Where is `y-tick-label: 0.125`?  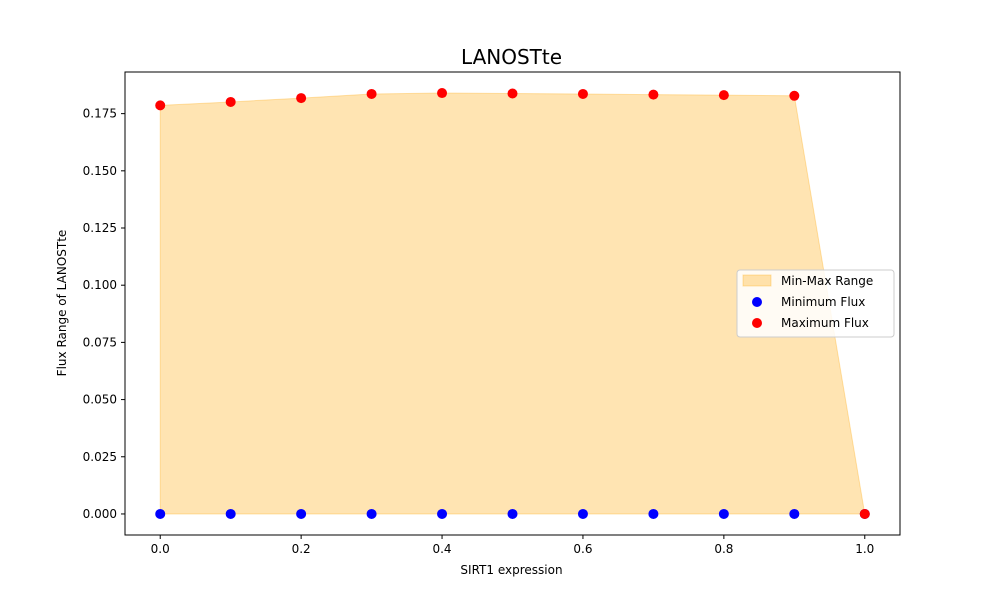 y-tick-label: 0.125 is located at coordinates (100, 228).